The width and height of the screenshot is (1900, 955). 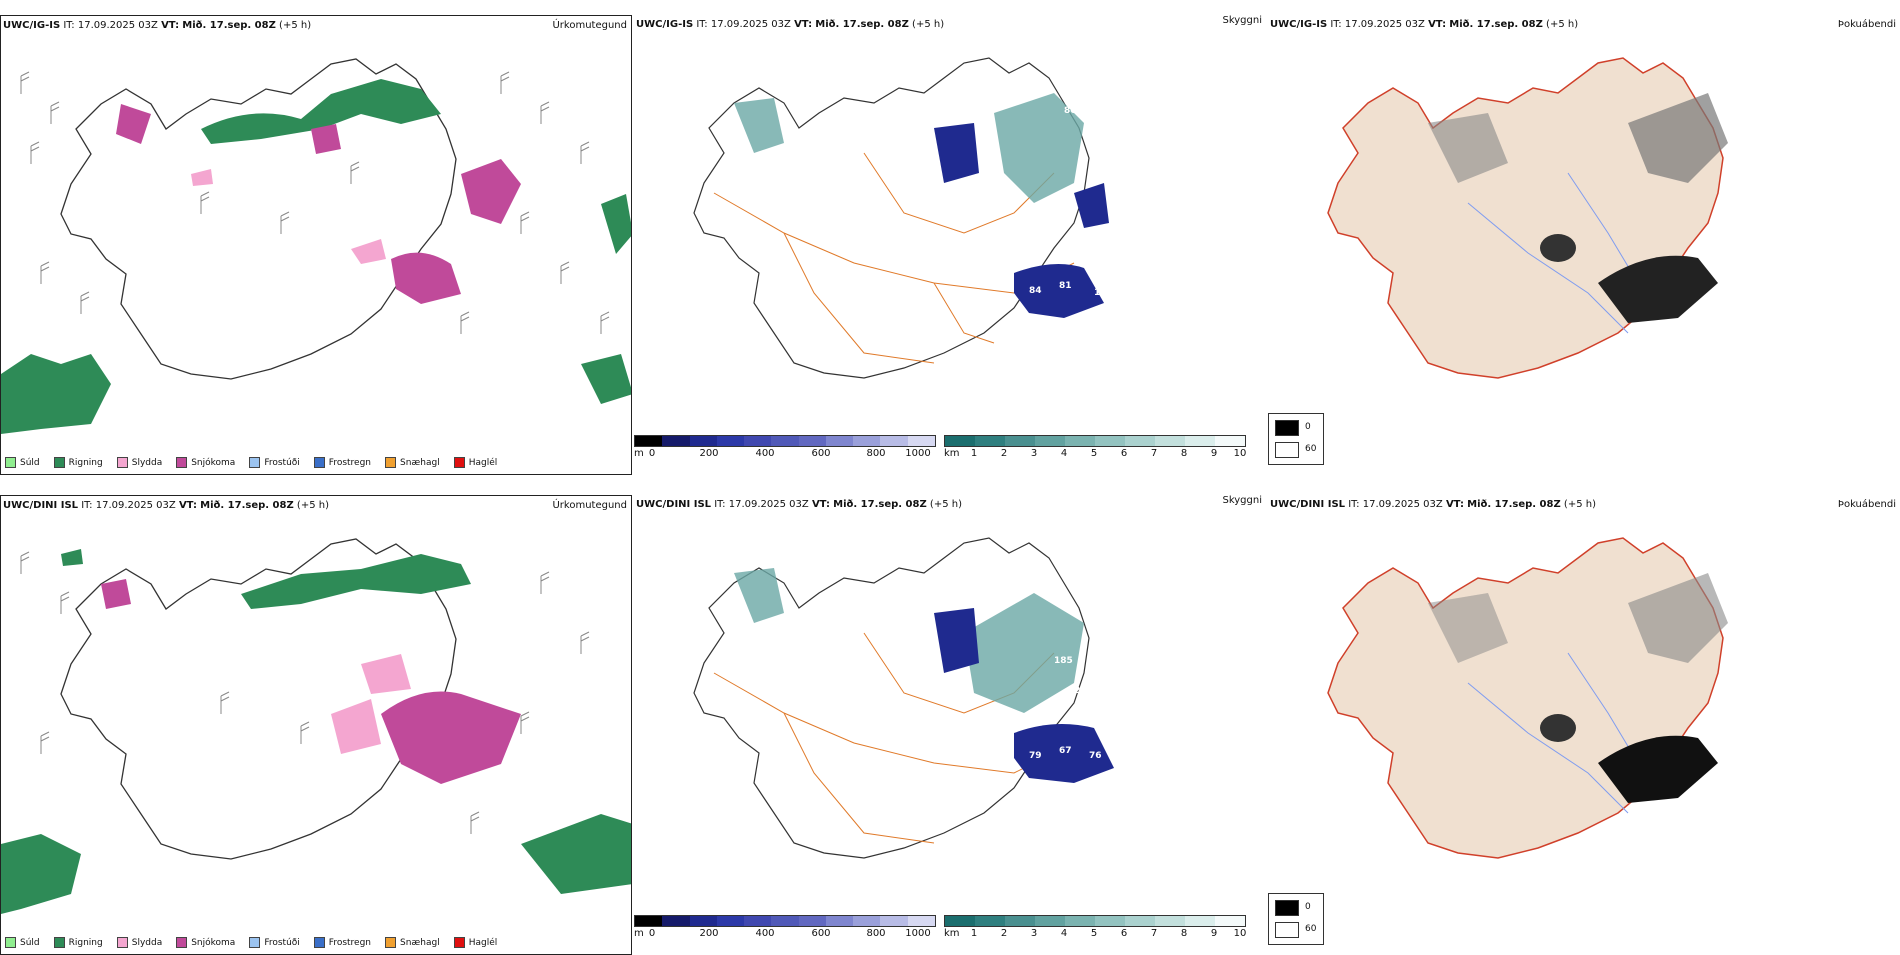 I want to click on ceiling-label: 282, so click(x=1083, y=691).